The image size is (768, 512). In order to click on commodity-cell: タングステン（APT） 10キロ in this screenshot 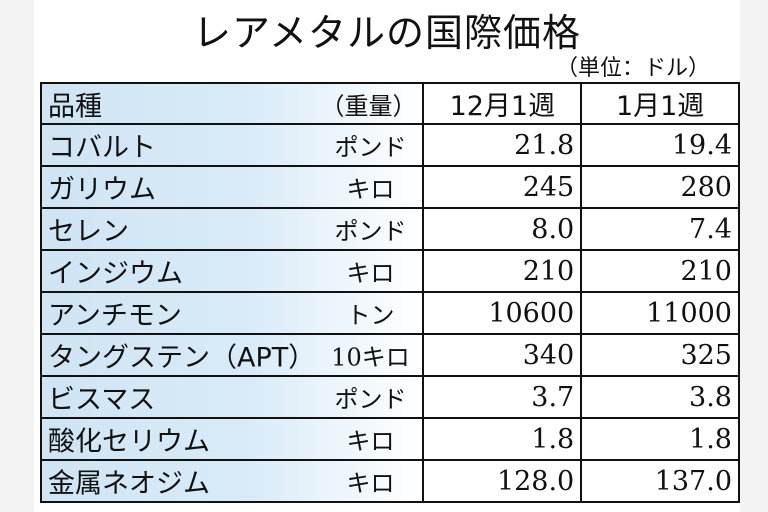, I will do `click(232, 355)`.